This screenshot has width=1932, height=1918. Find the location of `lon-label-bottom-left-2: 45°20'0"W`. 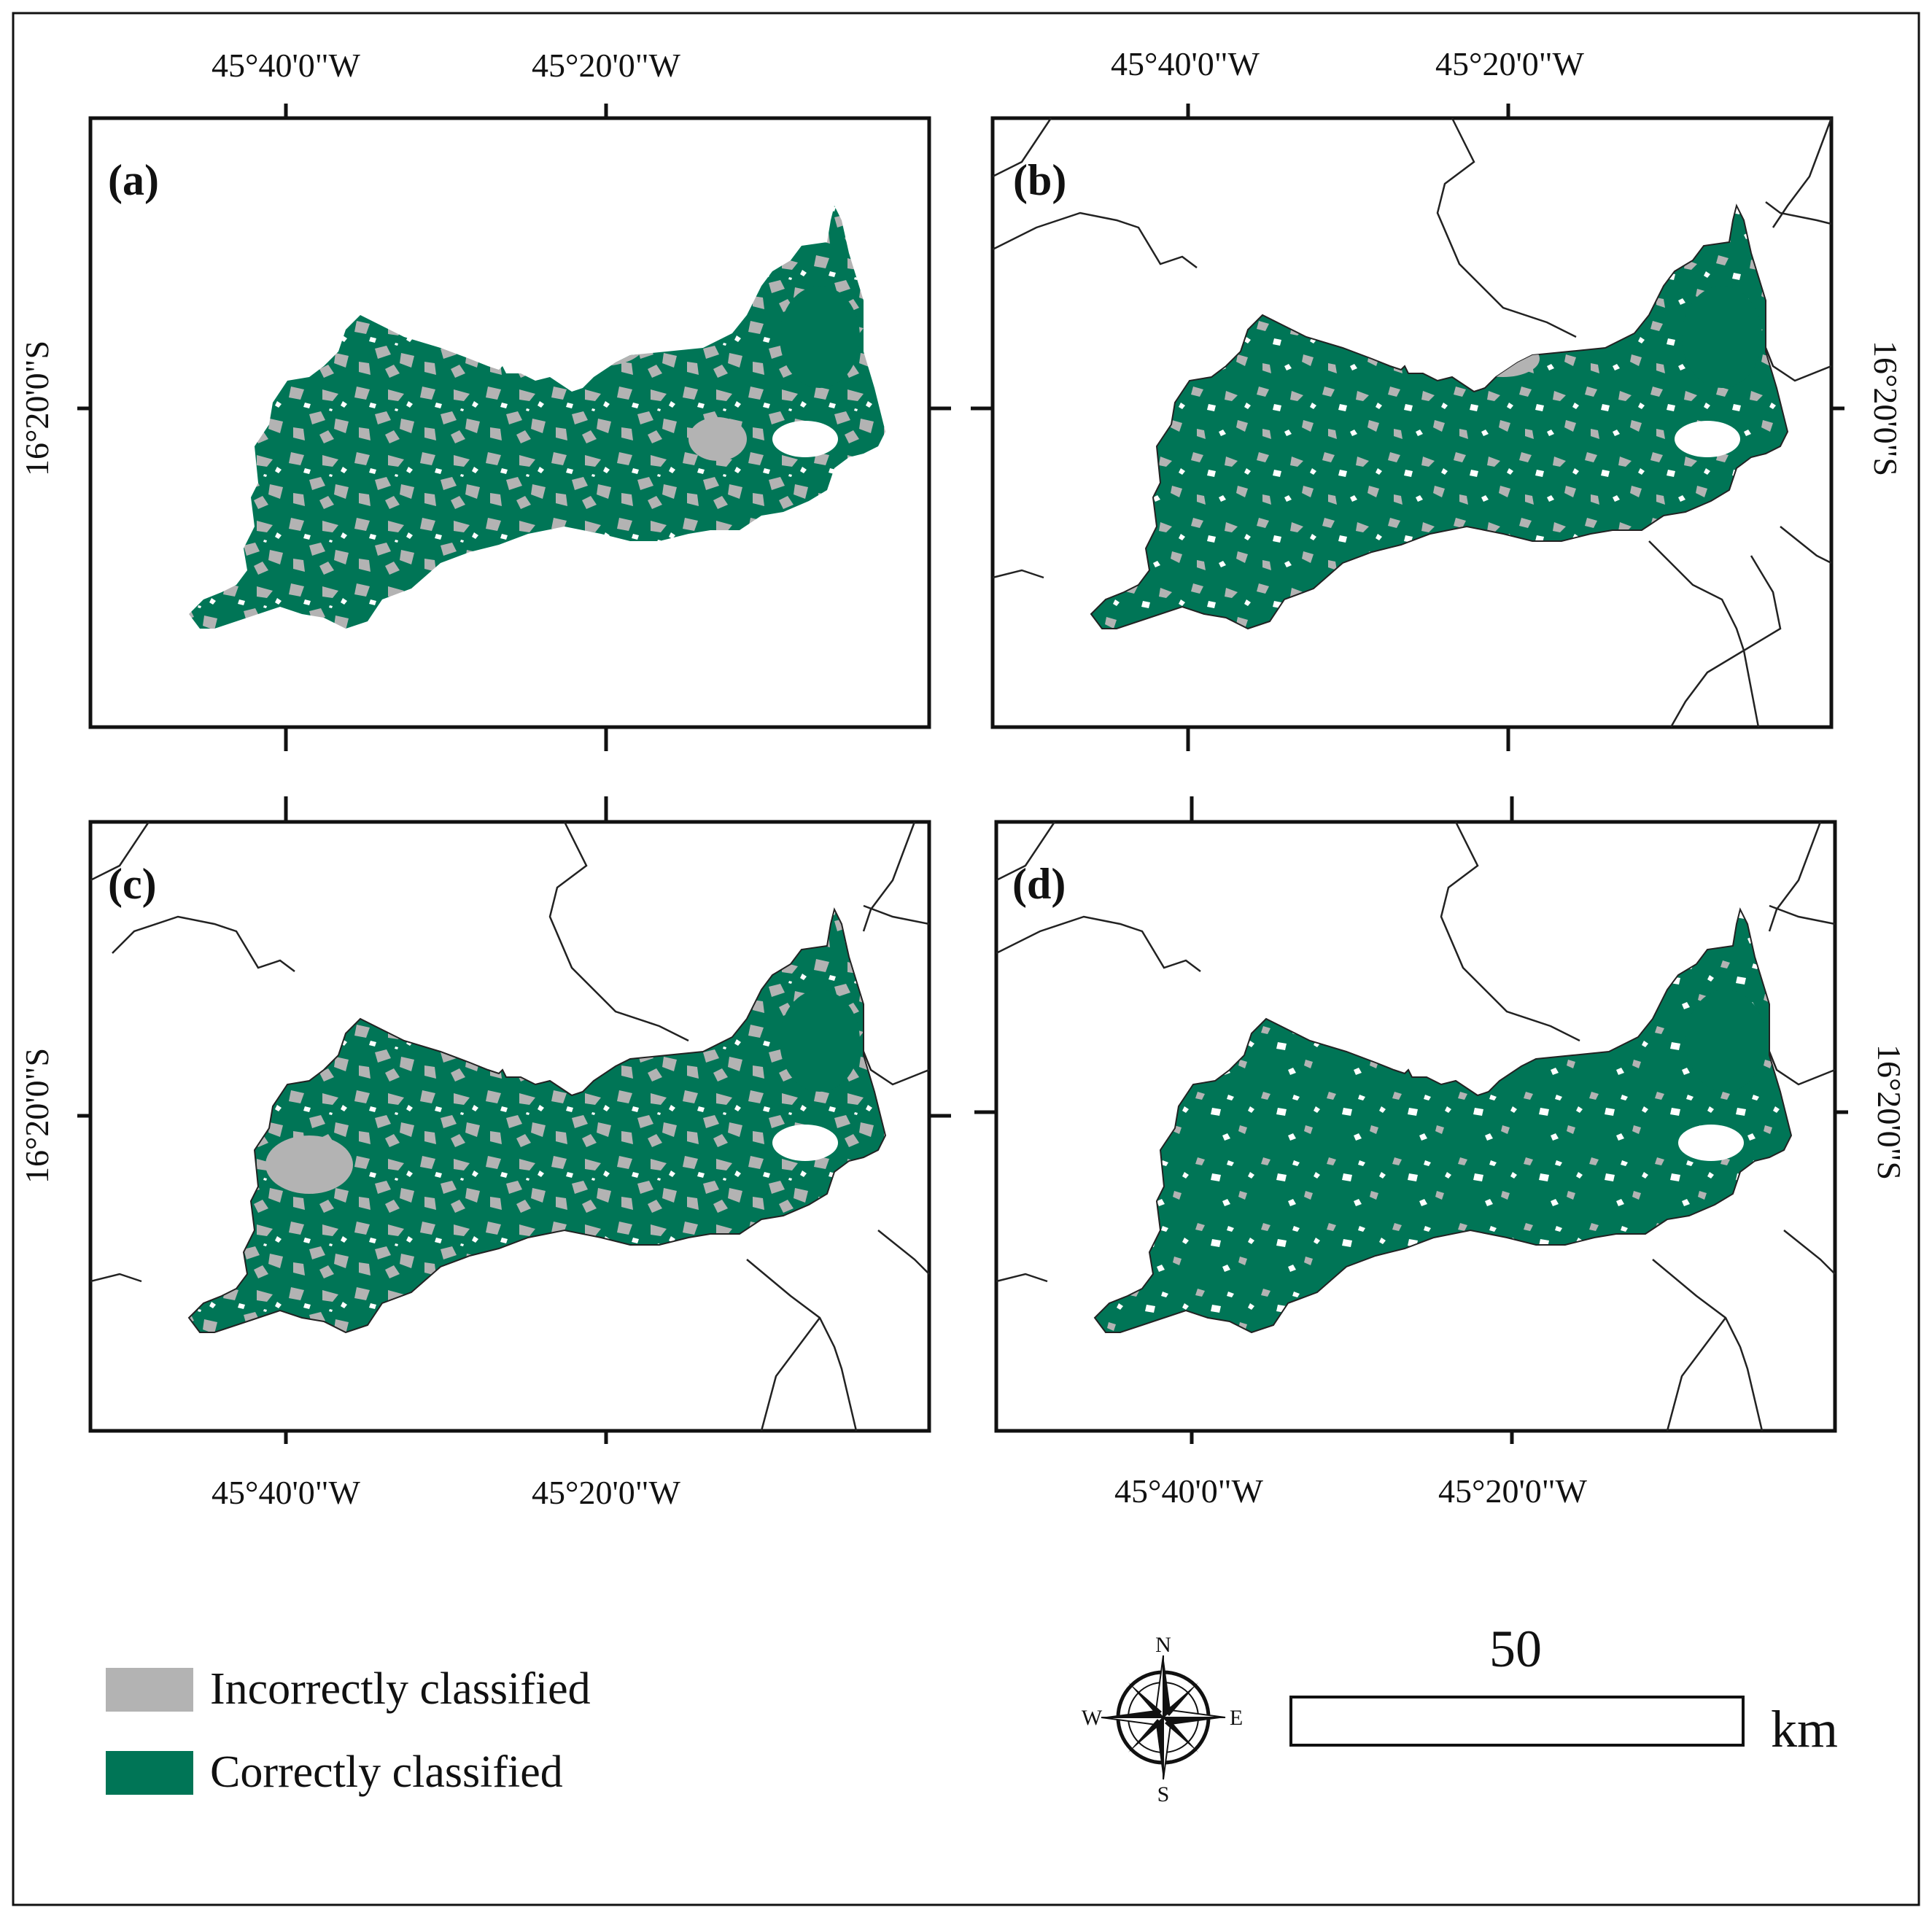

lon-label-bottom-left-2: 45°20'0"W is located at coordinates (606, 1492).